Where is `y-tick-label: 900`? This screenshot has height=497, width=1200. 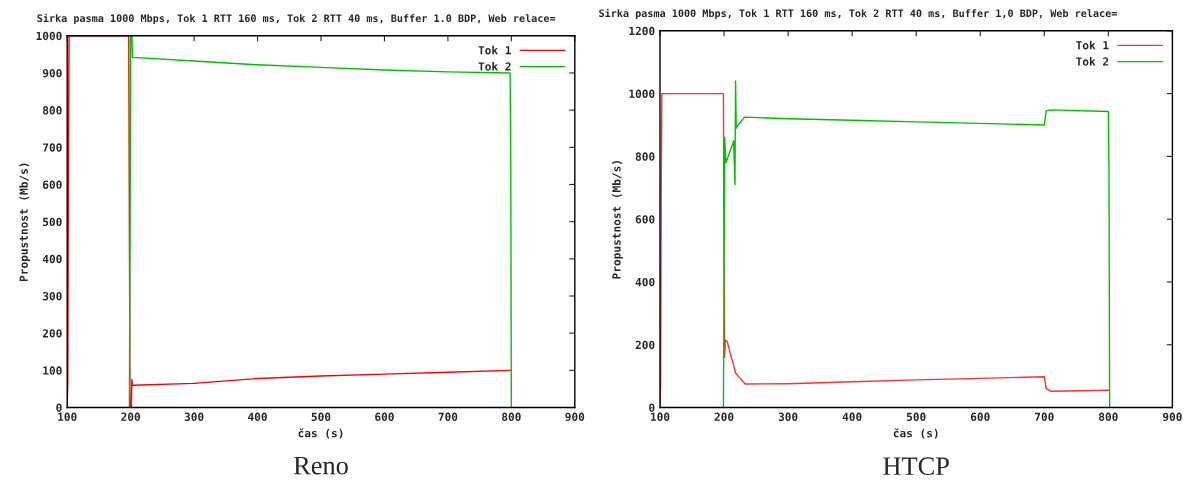 y-tick-label: 900 is located at coordinates (52, 73).